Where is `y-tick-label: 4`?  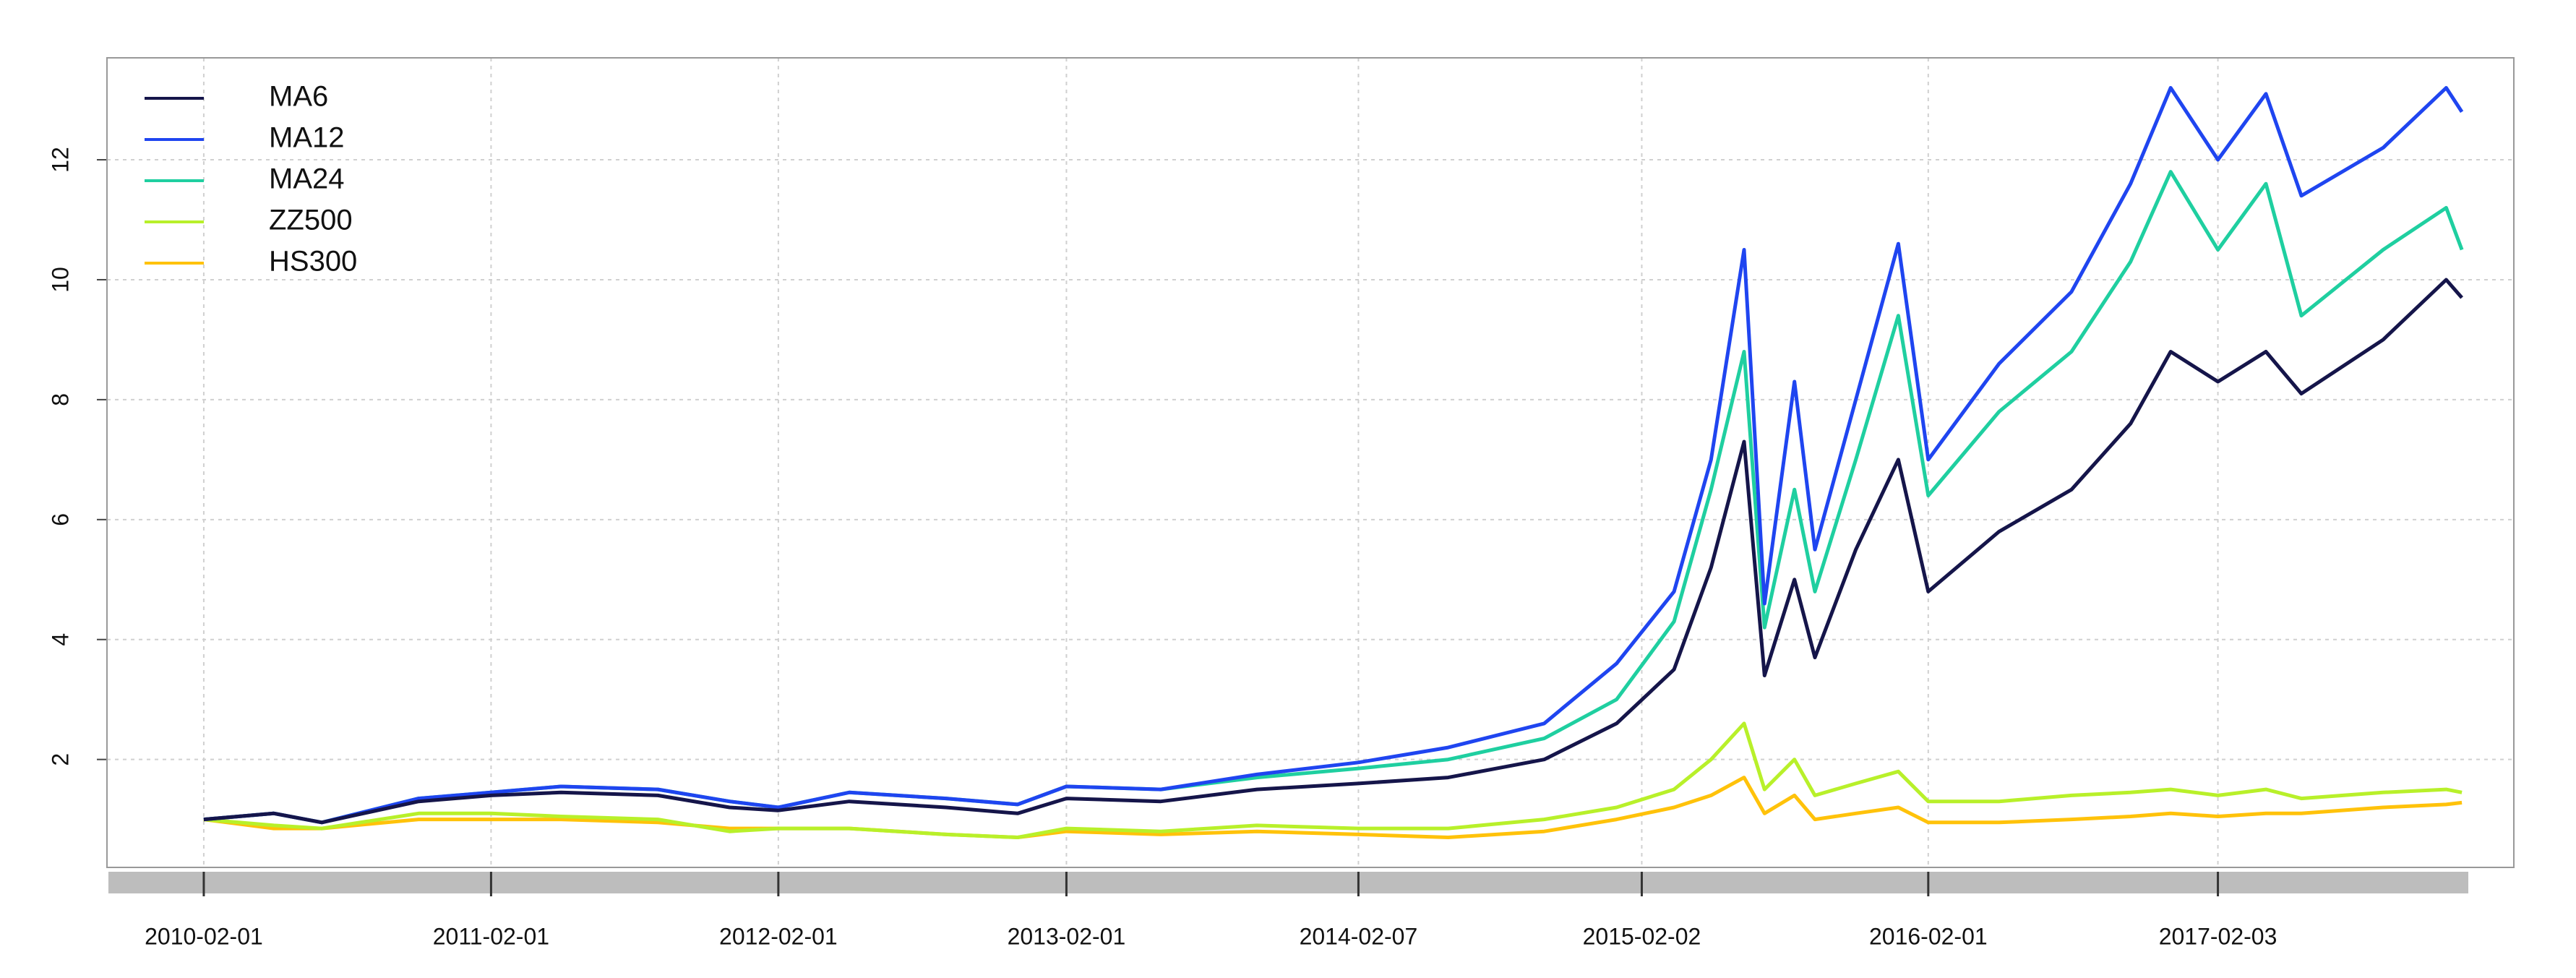
y-tick-label: 4 is located at coordinates (60, 639).